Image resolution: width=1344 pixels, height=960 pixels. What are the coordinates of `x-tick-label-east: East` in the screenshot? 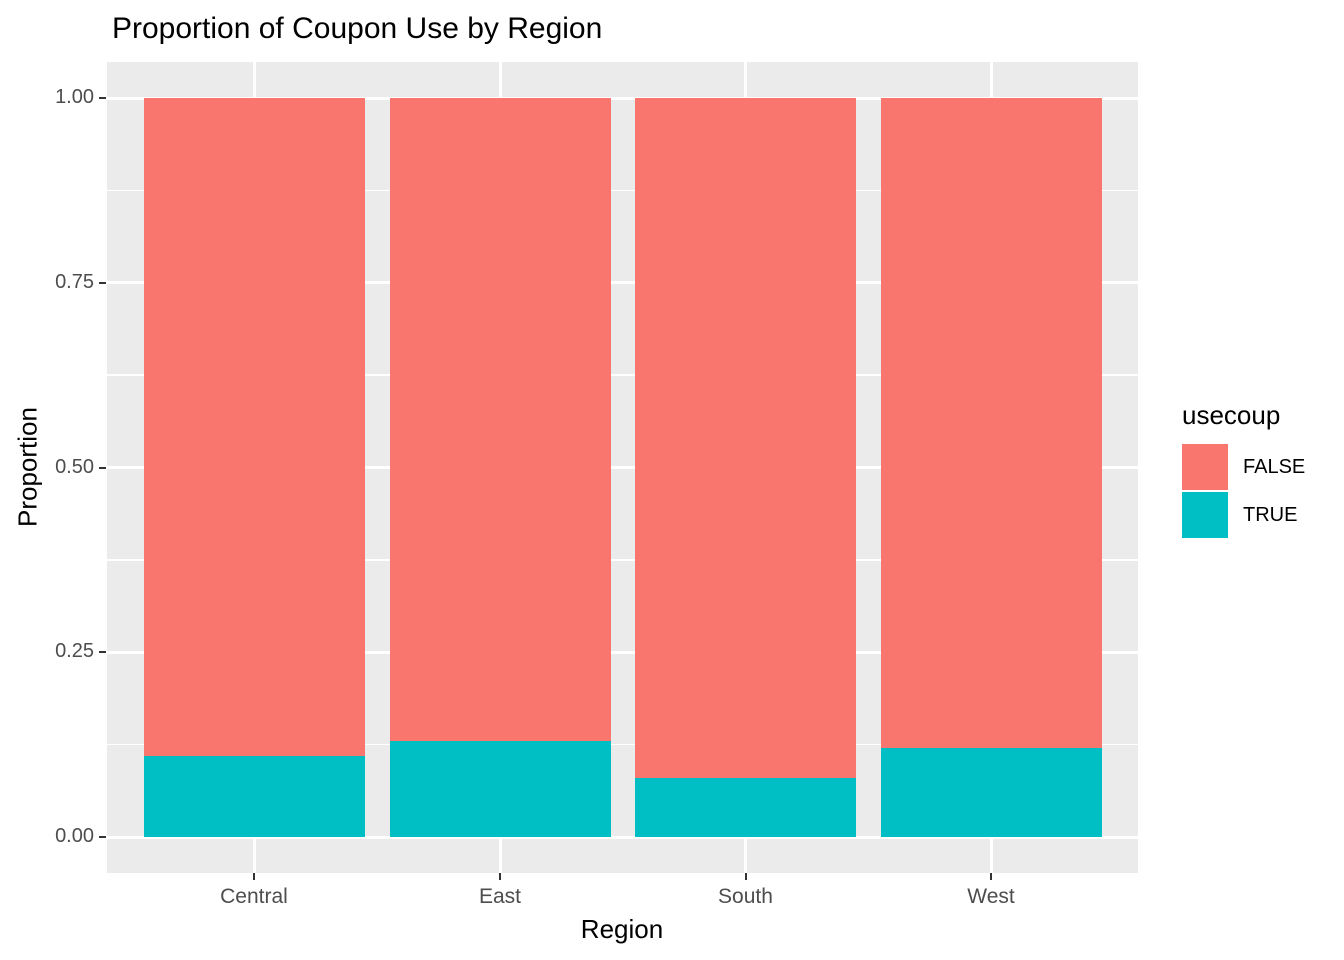 It's located at (500, 896).